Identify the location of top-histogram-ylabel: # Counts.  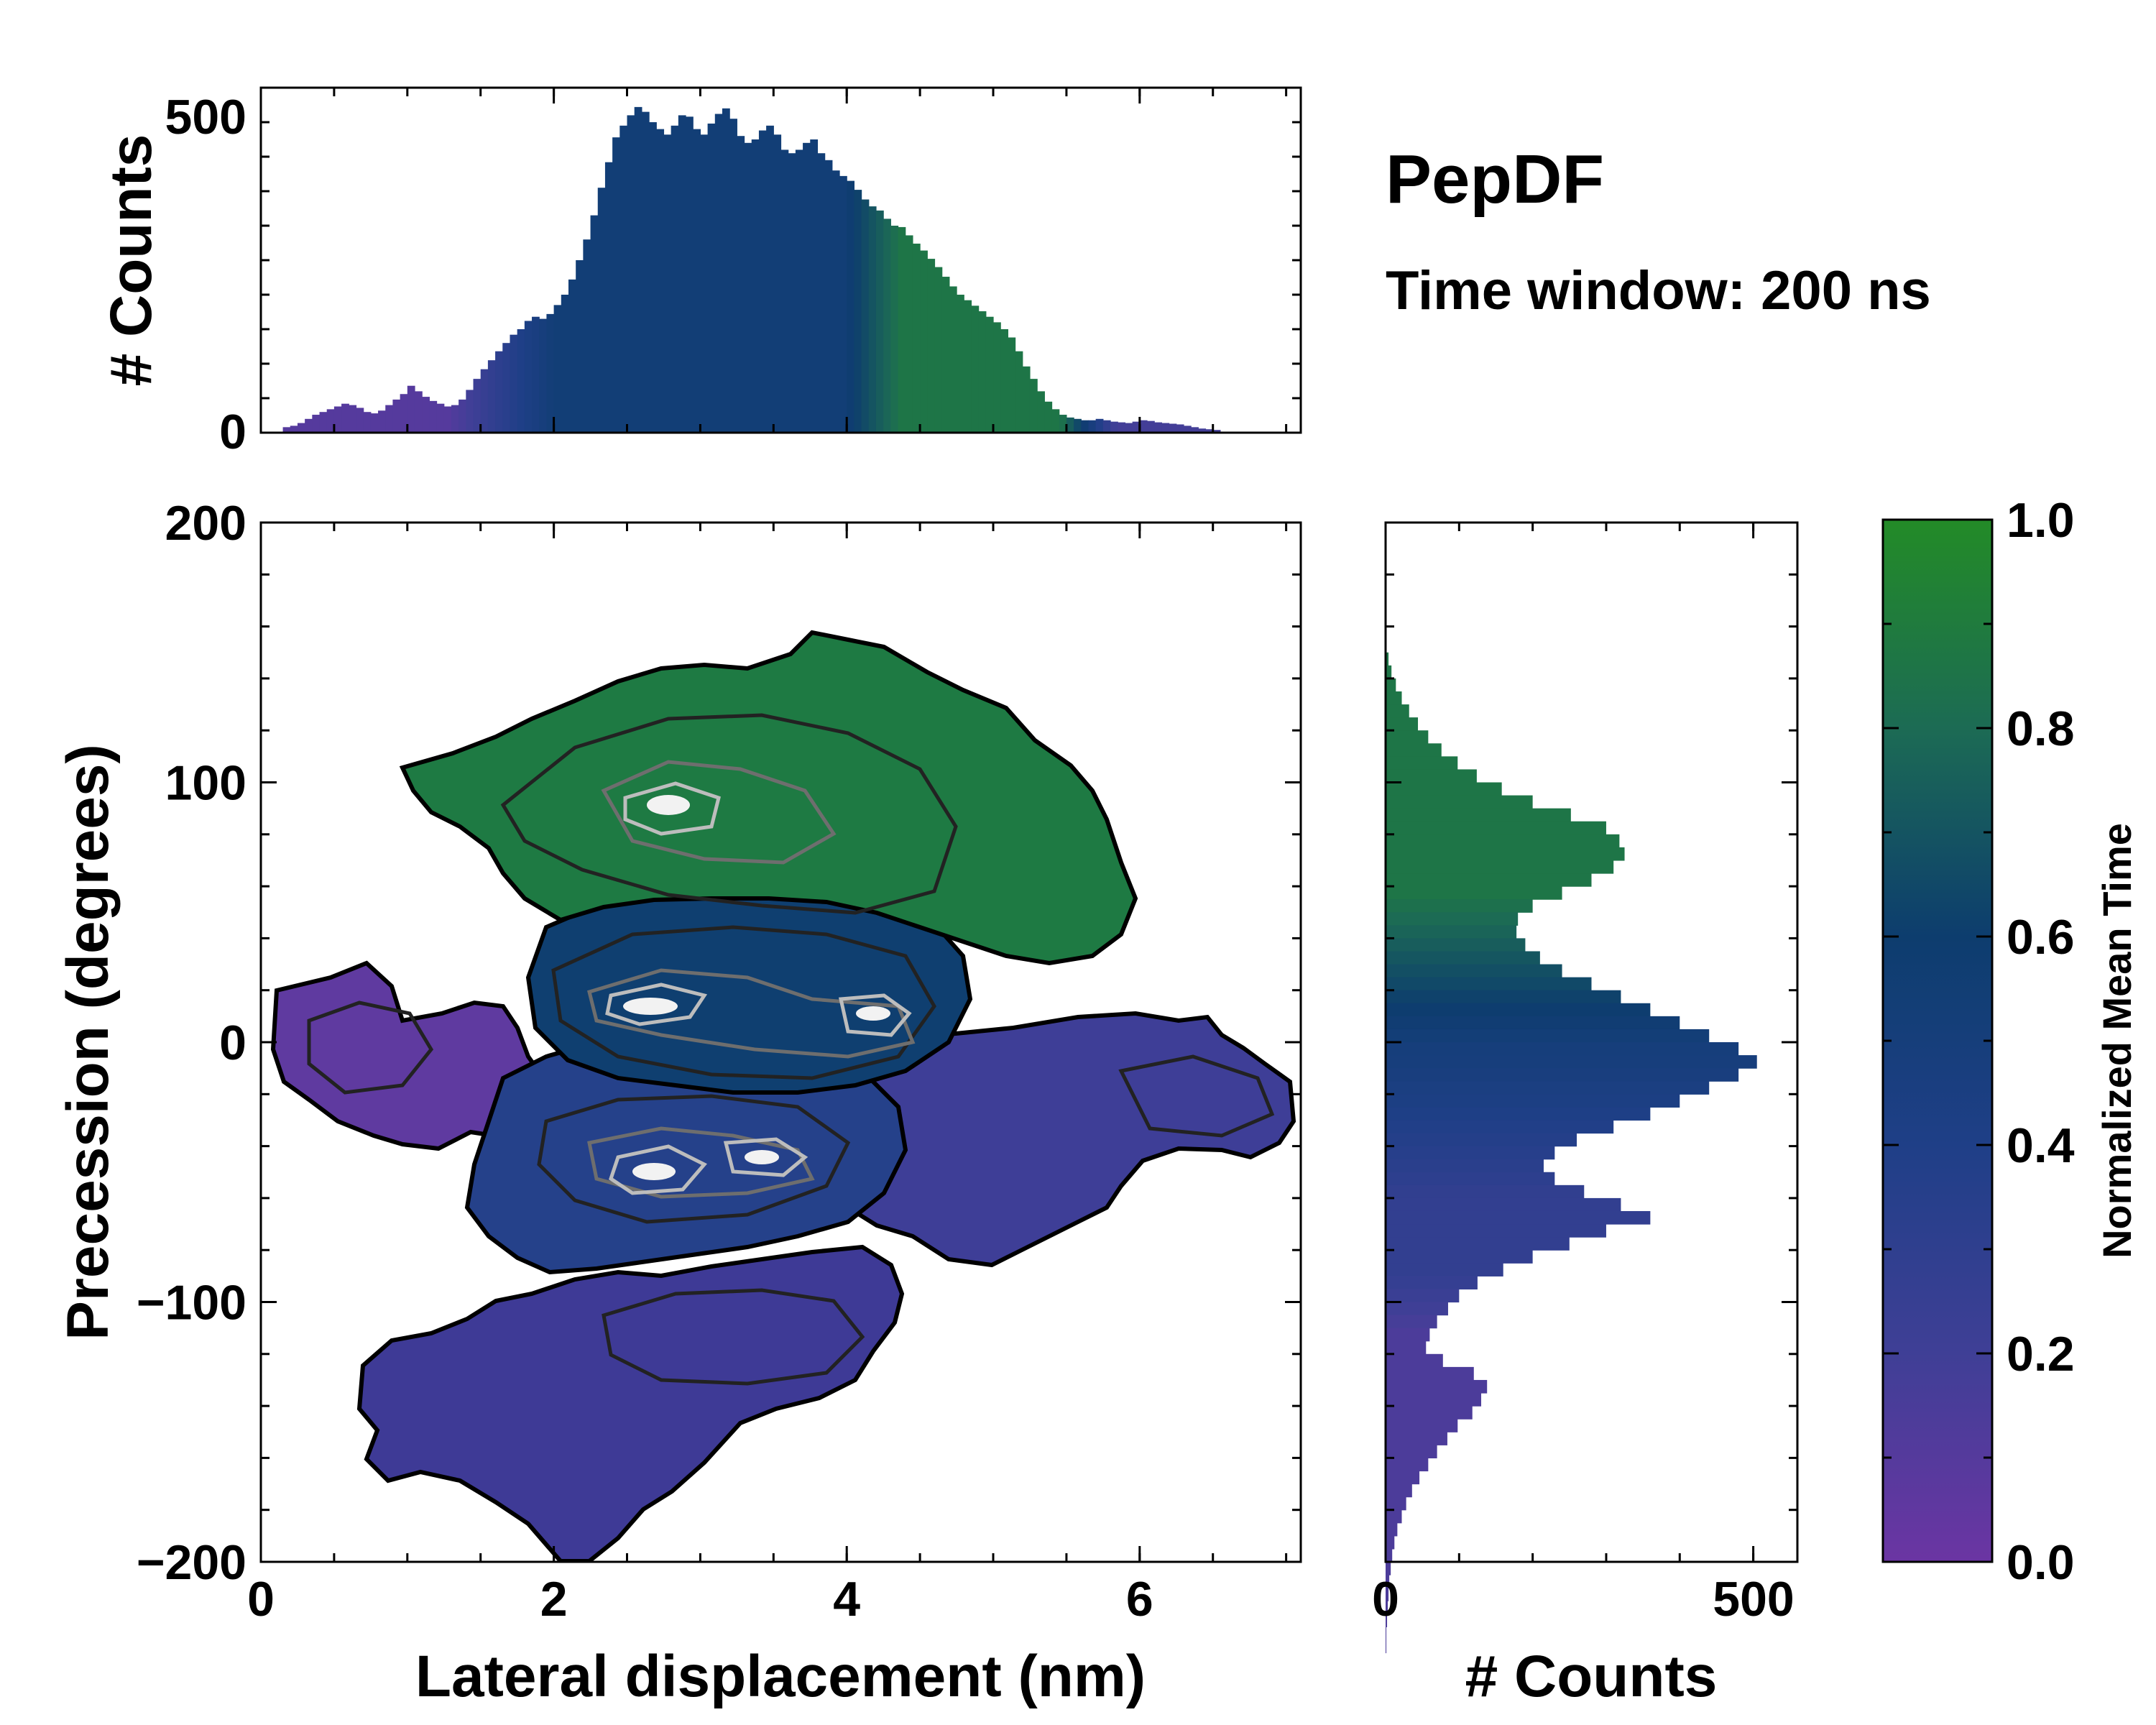
(131, 260).